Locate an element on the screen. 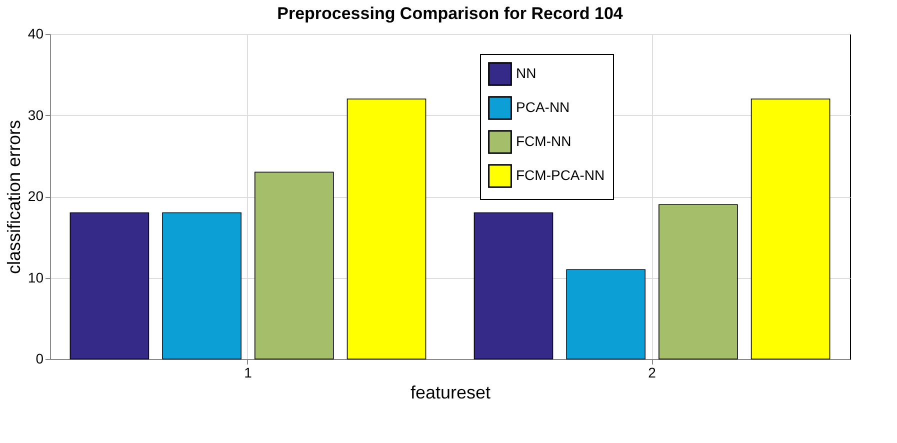 This screenshot has height=443, width=897. legend-label: PCA-NN is located at coordinates (543, 107).